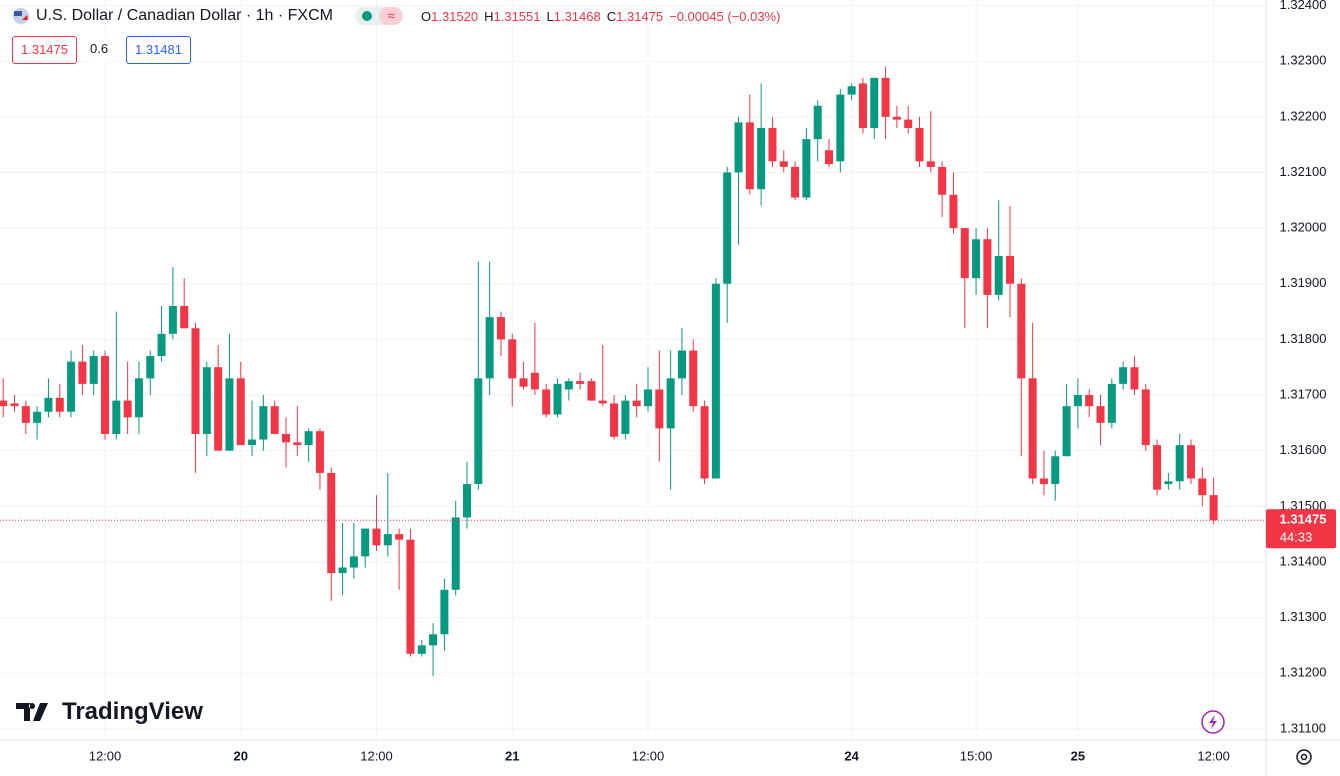 This screenshot has height=776, width=1340. What do you see at coordinates (1303, 171) in the screenshot?
I see `y-tick-label: 1.32100` at bounding box center [1303, 171].